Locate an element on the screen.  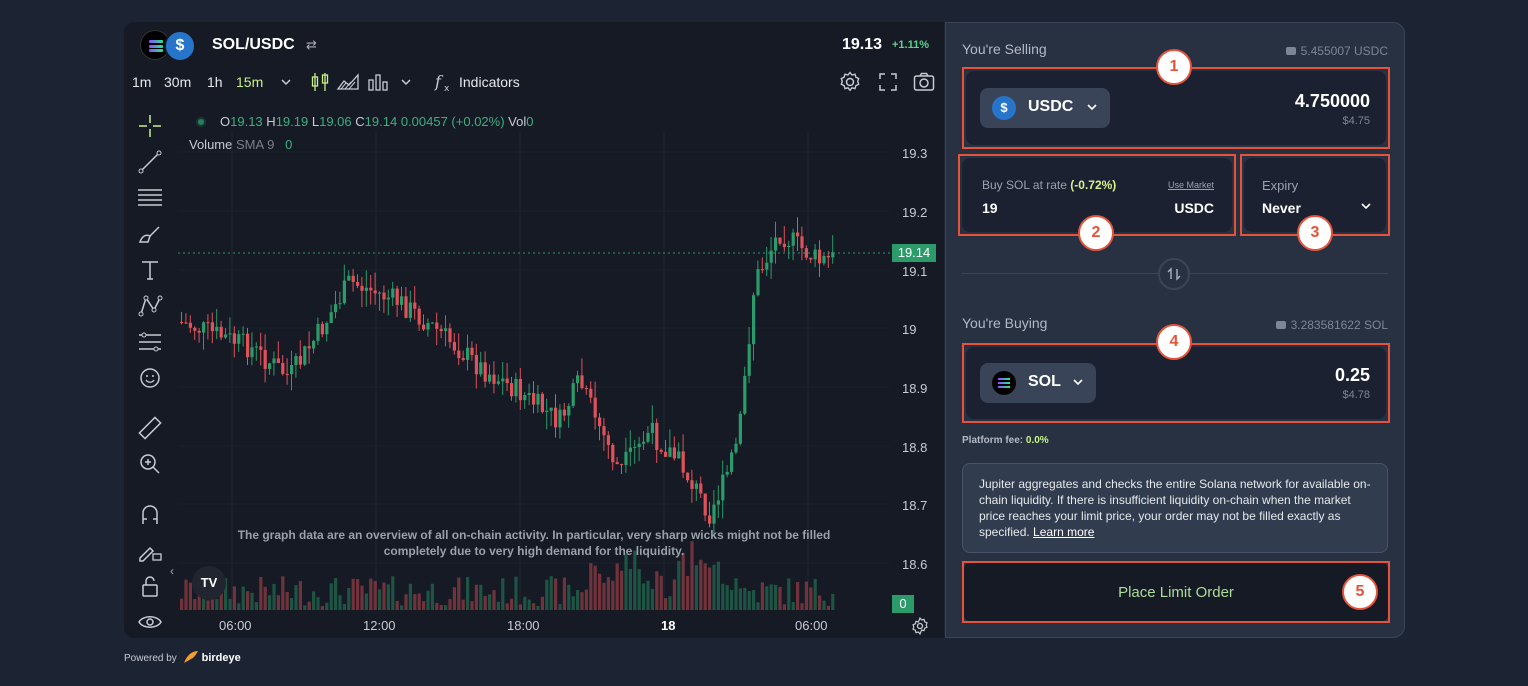
expiry-selector: Expiry Never is located at coordinates (1315, 195).